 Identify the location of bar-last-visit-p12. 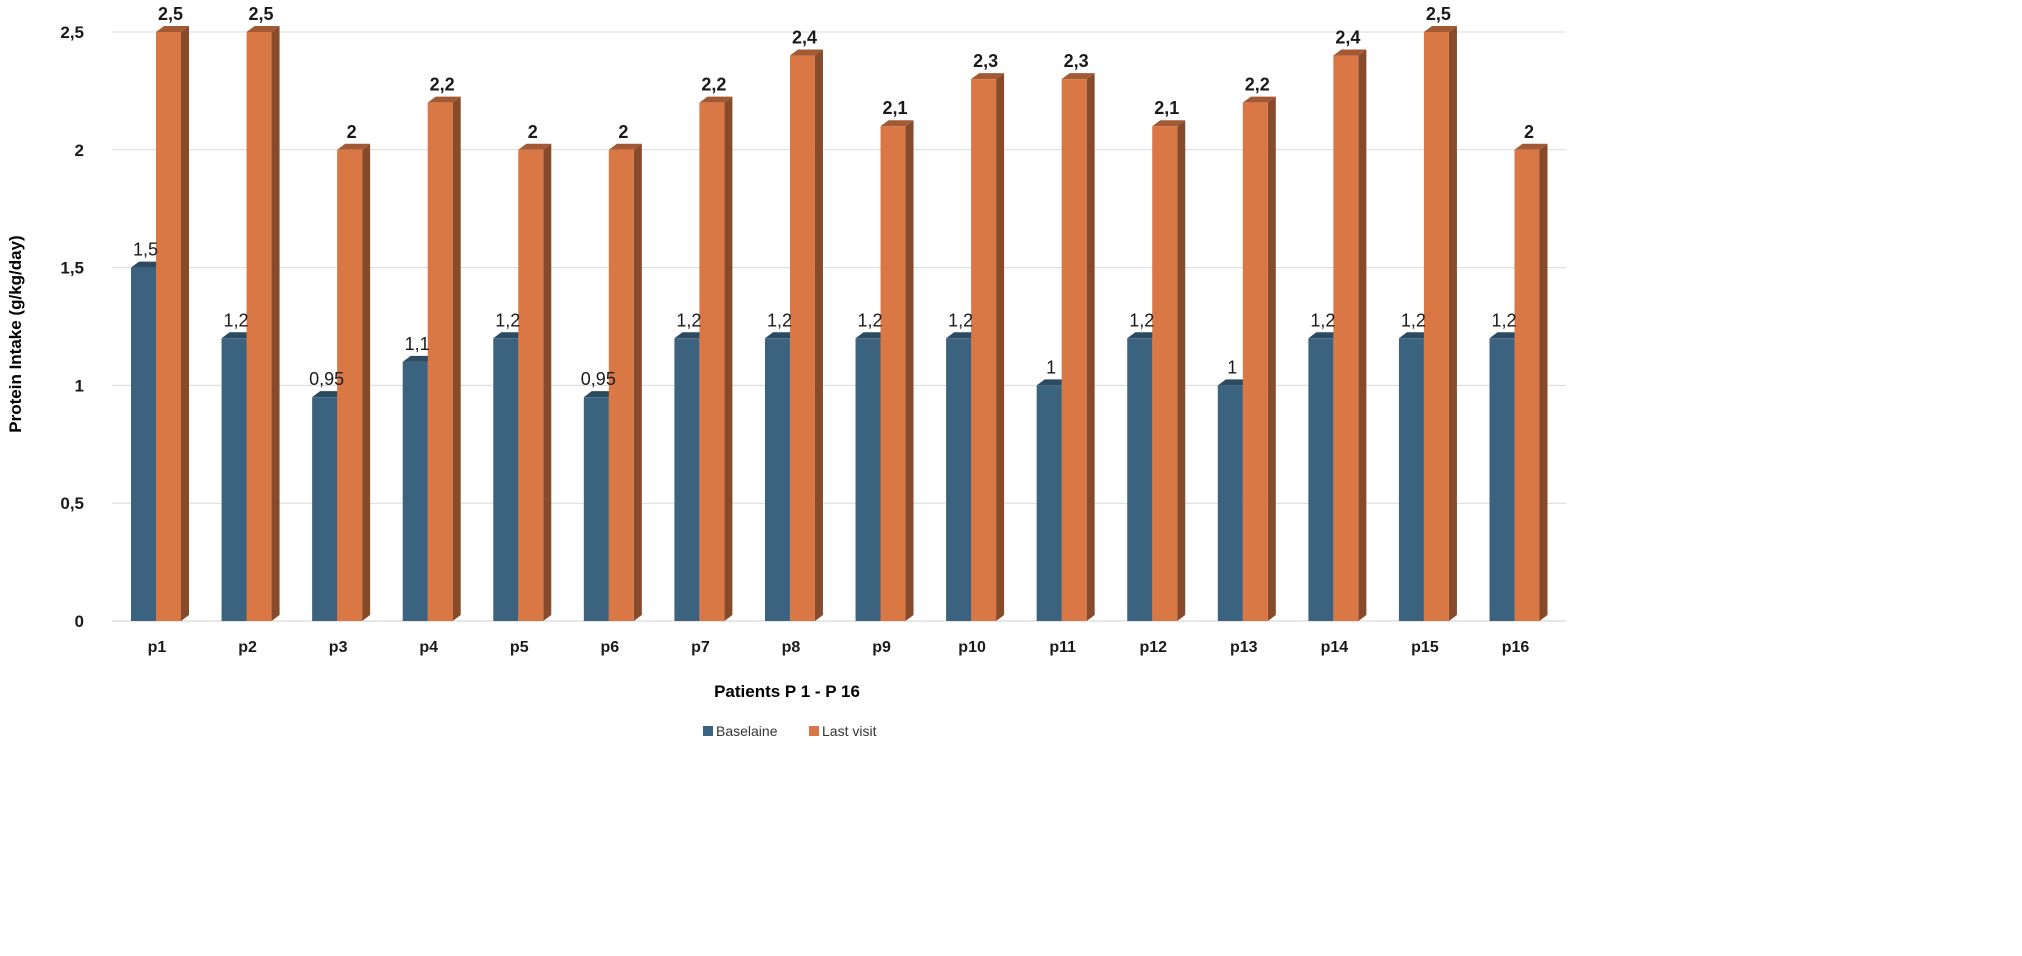
(1169, 371).